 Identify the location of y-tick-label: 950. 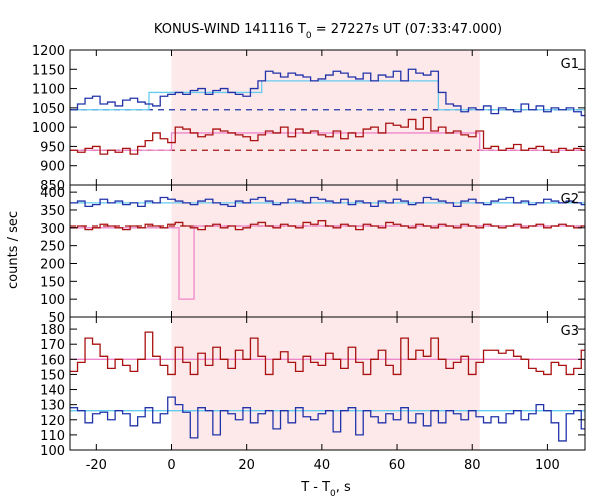
(52, 147).